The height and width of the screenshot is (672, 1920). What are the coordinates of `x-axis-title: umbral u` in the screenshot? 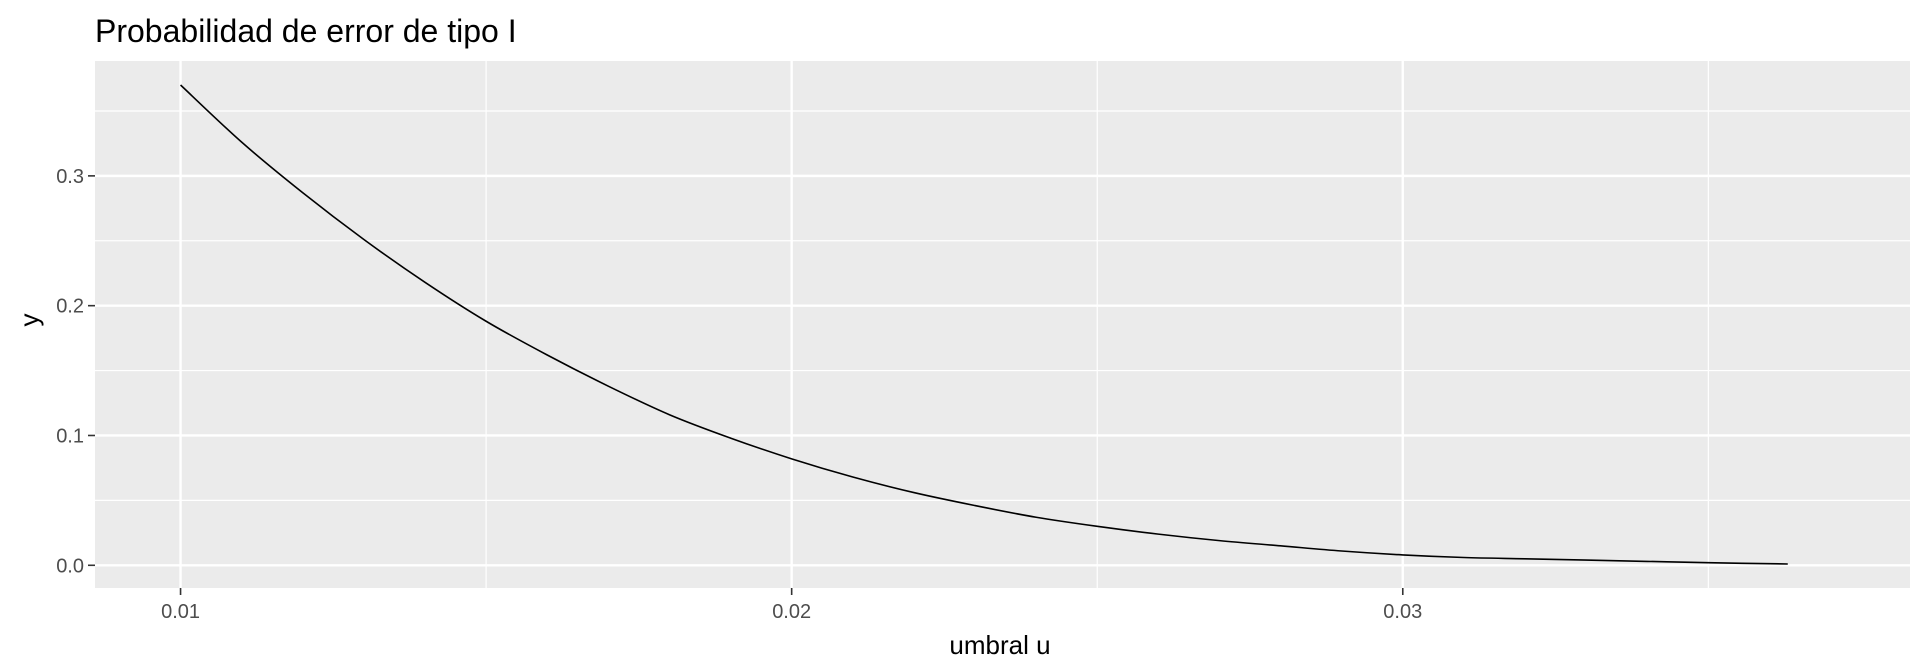 It's located at (999, 645).